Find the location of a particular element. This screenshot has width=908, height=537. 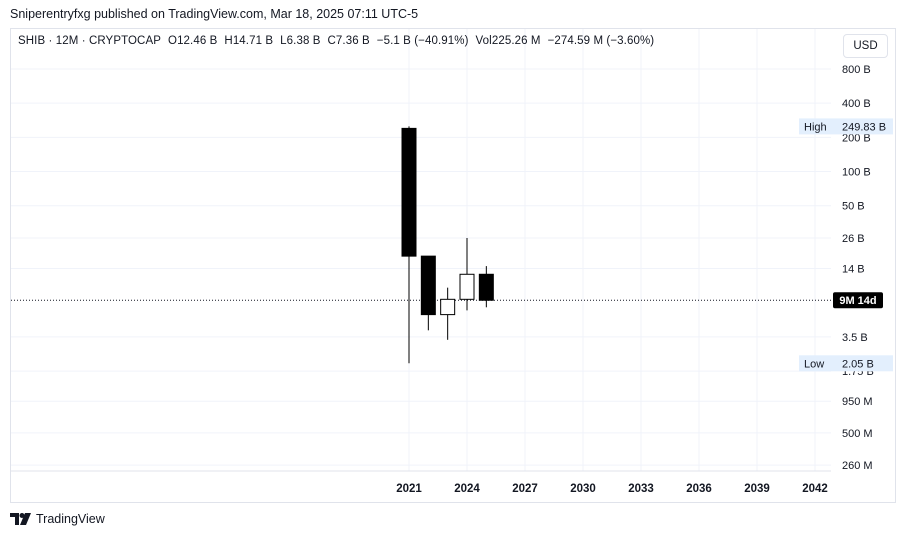

legend-low: 6.38 B is located at coordinates (303, 41).